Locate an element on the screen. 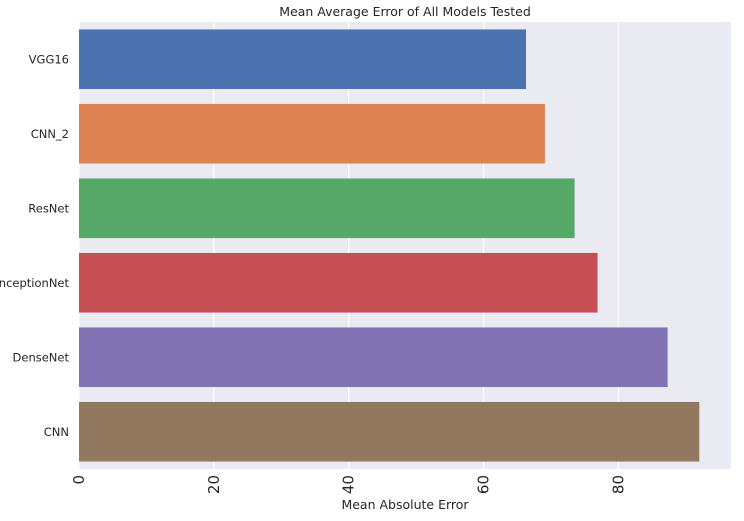 This screenshot has height=521, width=744. x-tick-label-20: 20 is located at coordinates (214, 484).